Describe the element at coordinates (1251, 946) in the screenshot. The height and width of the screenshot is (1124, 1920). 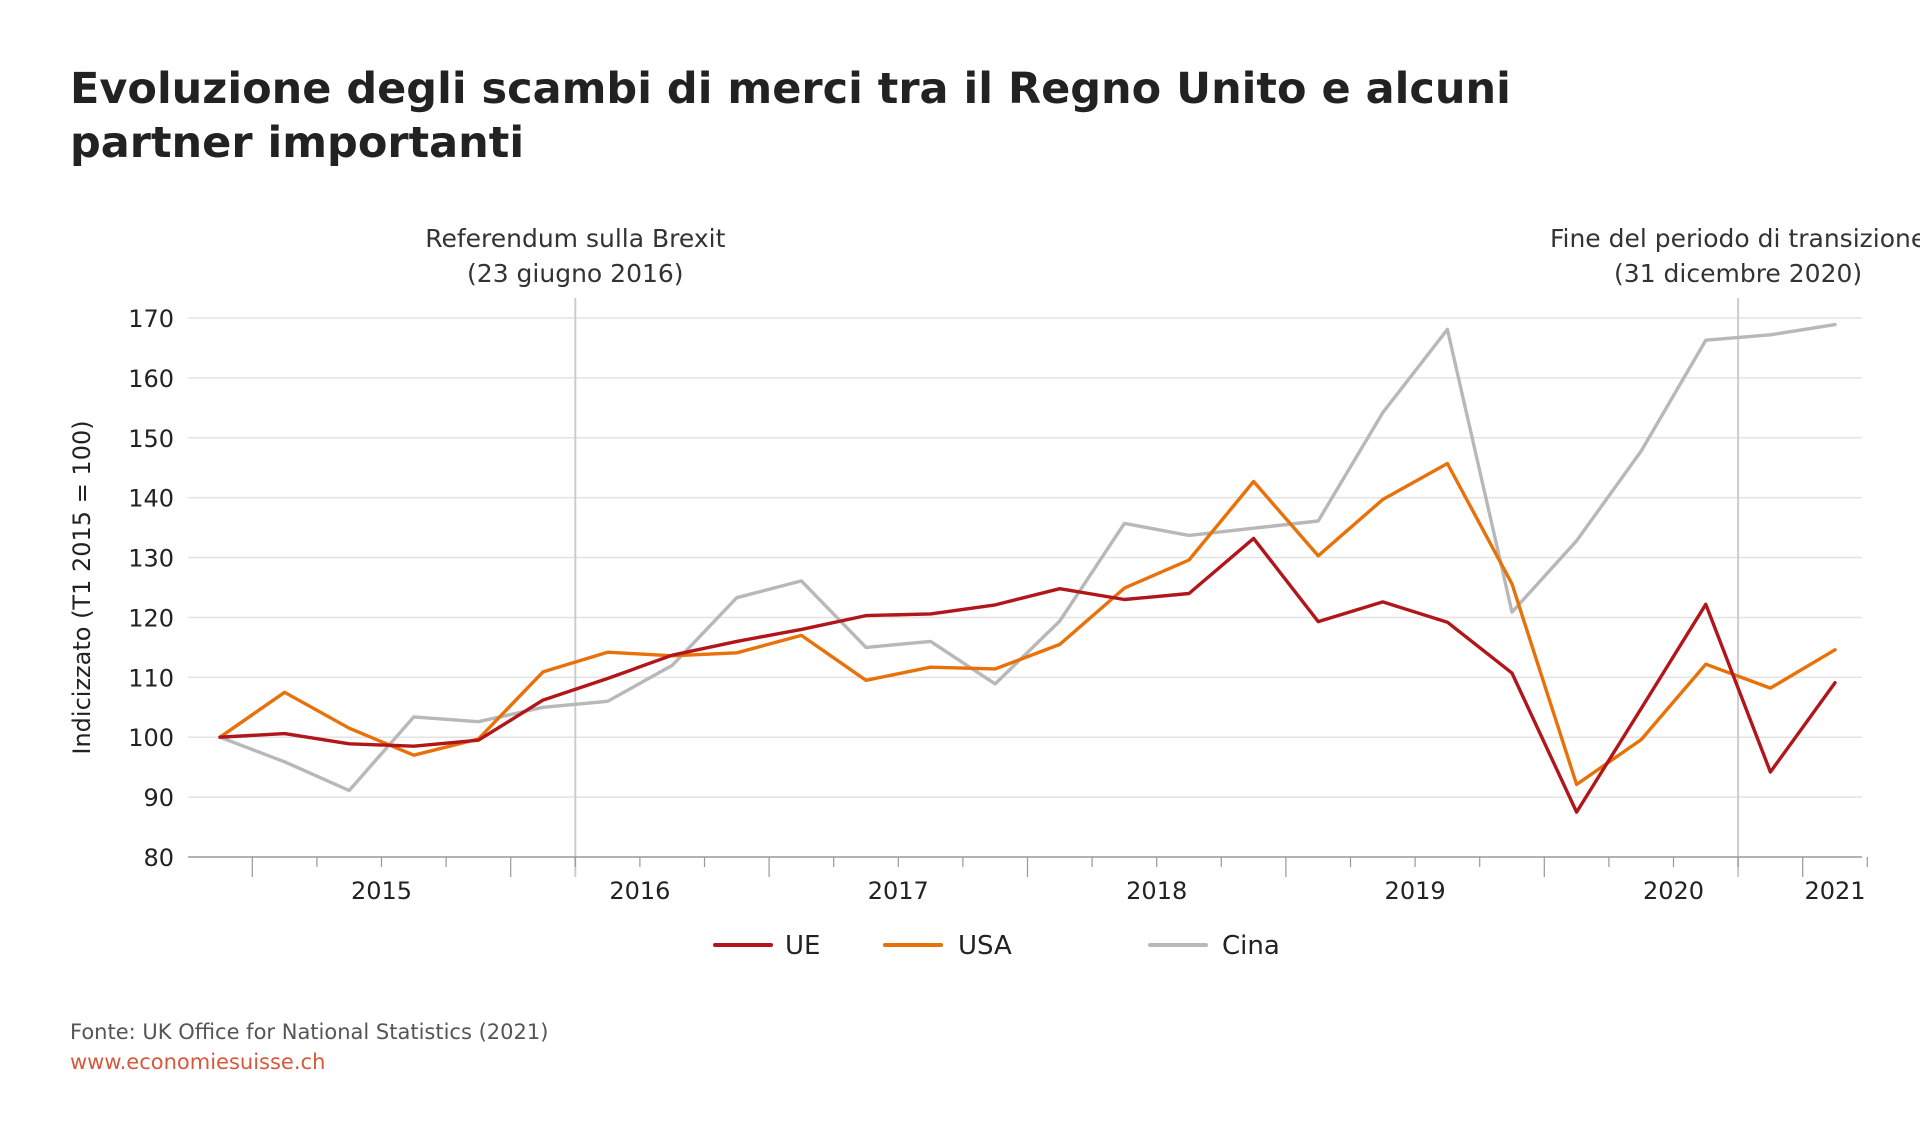
I see `legend-label-cina: Cina` at that location.